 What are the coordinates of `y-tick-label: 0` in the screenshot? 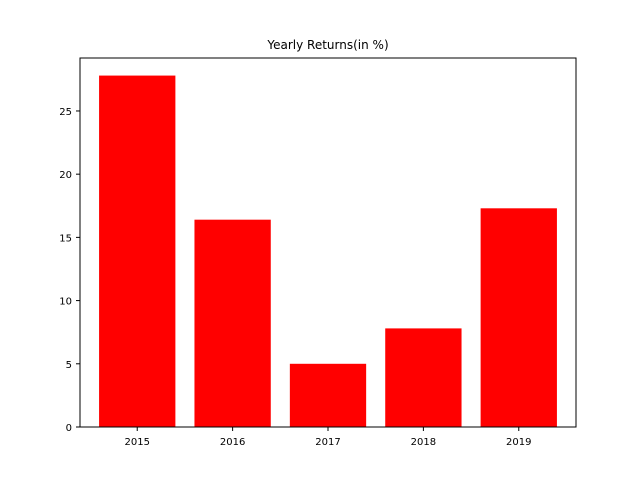 It's located at (69, 428).